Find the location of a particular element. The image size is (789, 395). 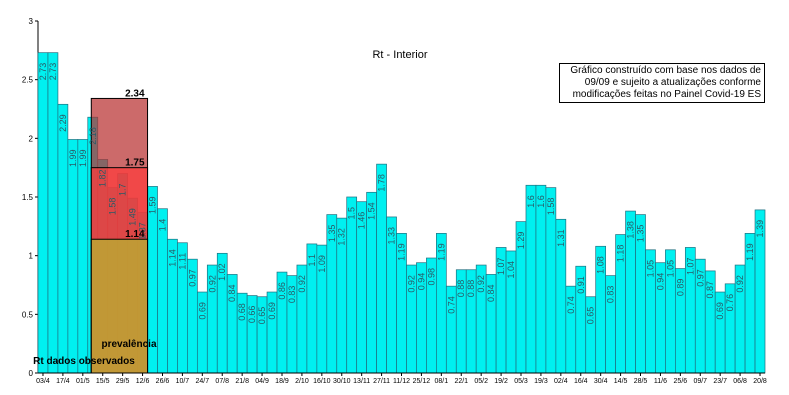

x-tick-label: 08/1 is located at coordinates (442, 381).